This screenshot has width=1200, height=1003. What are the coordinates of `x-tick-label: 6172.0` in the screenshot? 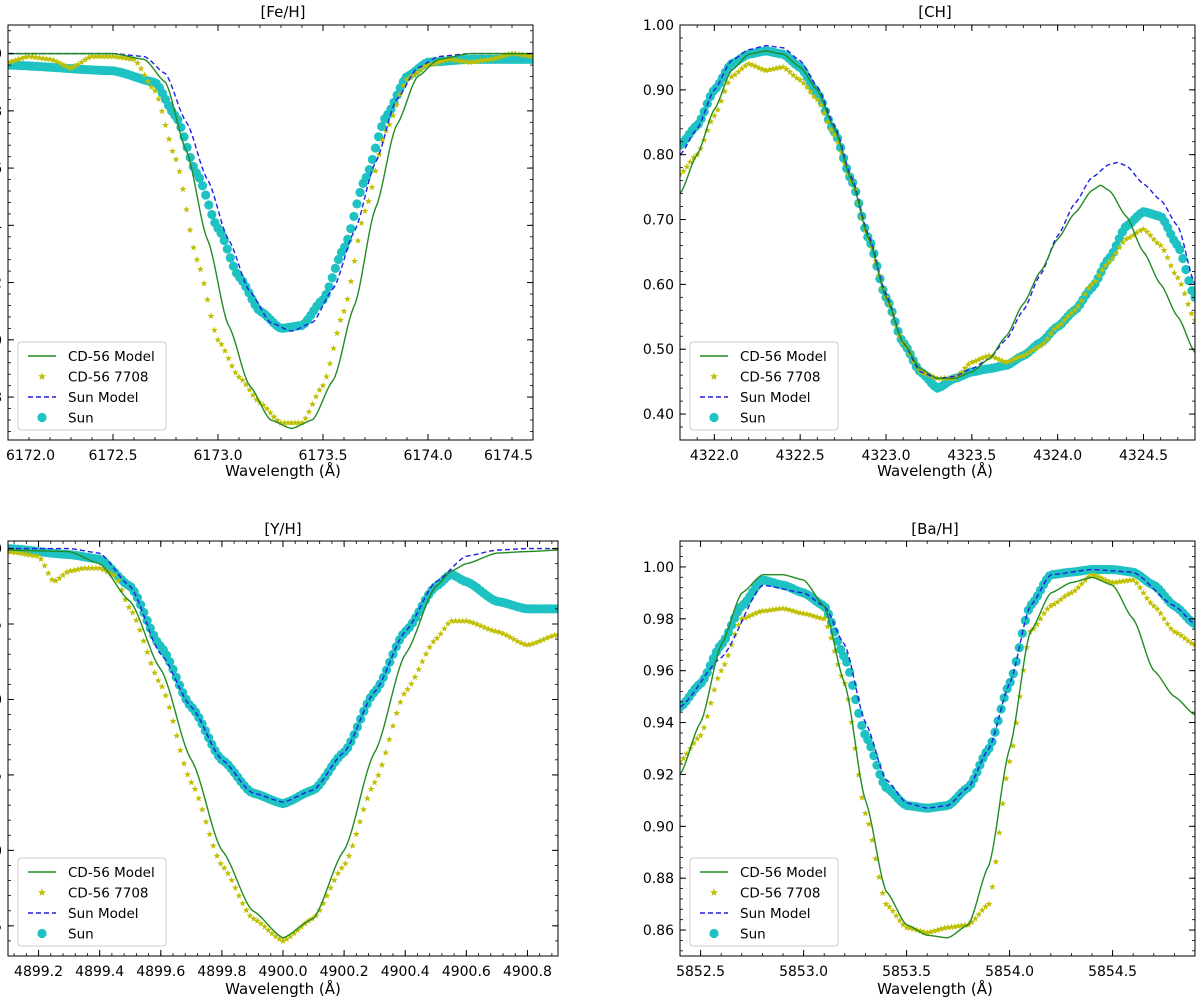 It's located at (30, 456).